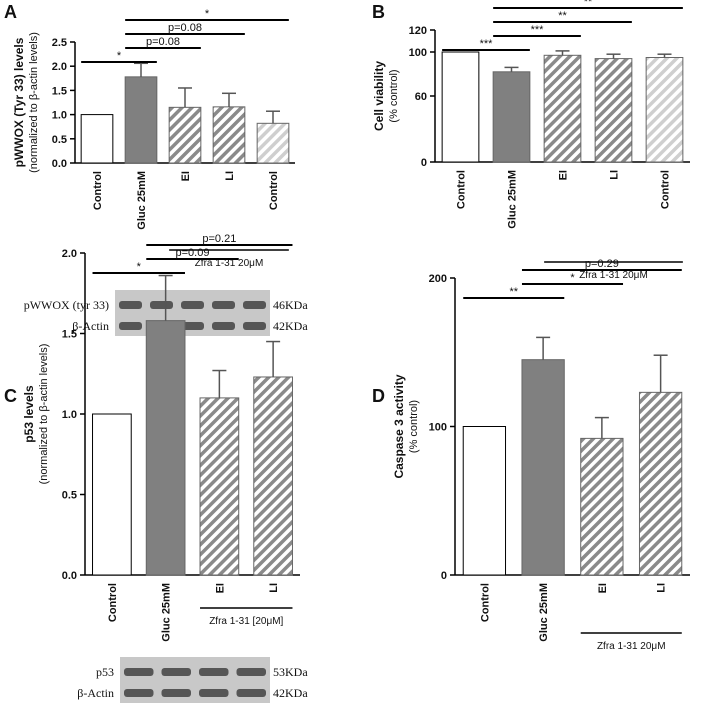 Image resolution: width=708 pixels, height=711 pixels. I want to click on y-tick-label: 100, so click(438, 428).